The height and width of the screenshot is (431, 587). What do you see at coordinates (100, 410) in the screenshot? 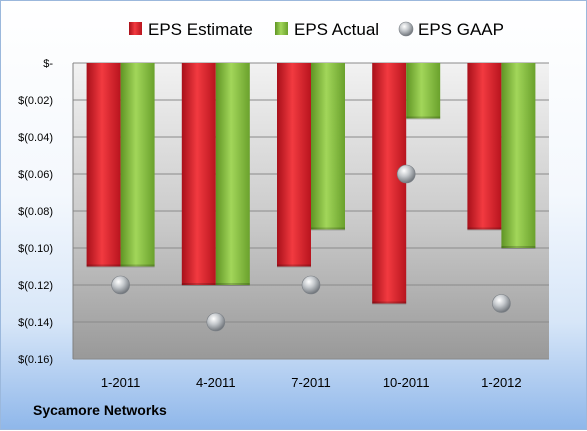
I see `company-name: Sycamore Networks` at bounding box center [100, 410].